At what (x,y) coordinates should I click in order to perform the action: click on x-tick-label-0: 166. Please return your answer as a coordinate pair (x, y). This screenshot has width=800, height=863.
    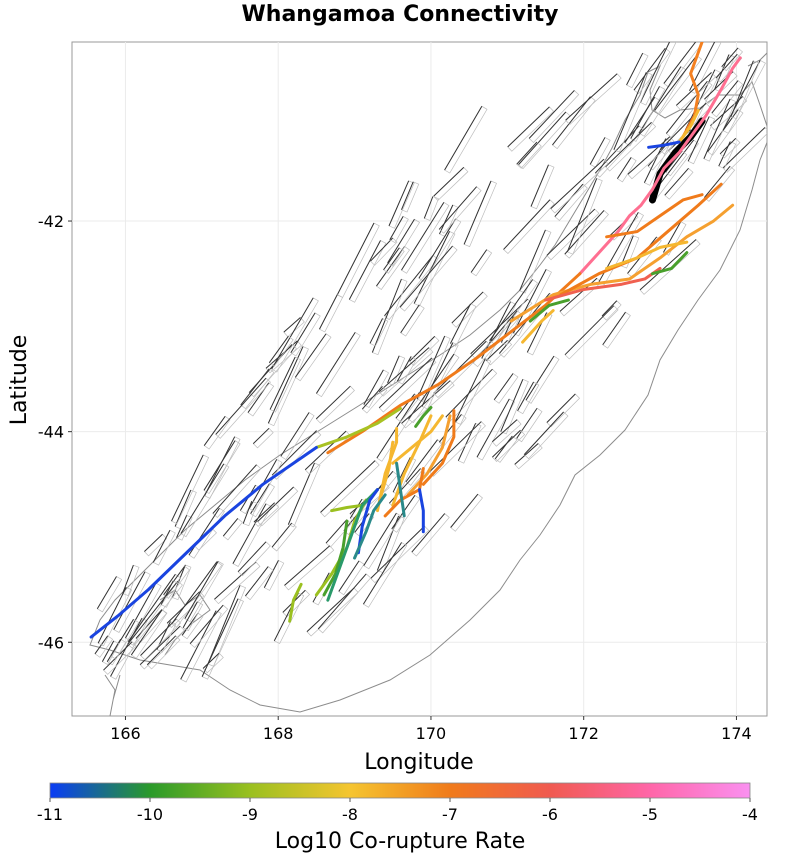
    Looking at the image, I should click on (125, 733).